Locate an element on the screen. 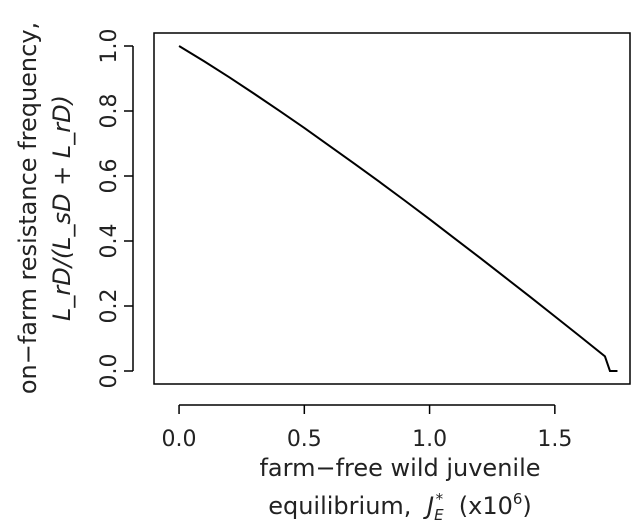  x-axis-label-suffix-open: (x10 is located at coordinates (486, 506).